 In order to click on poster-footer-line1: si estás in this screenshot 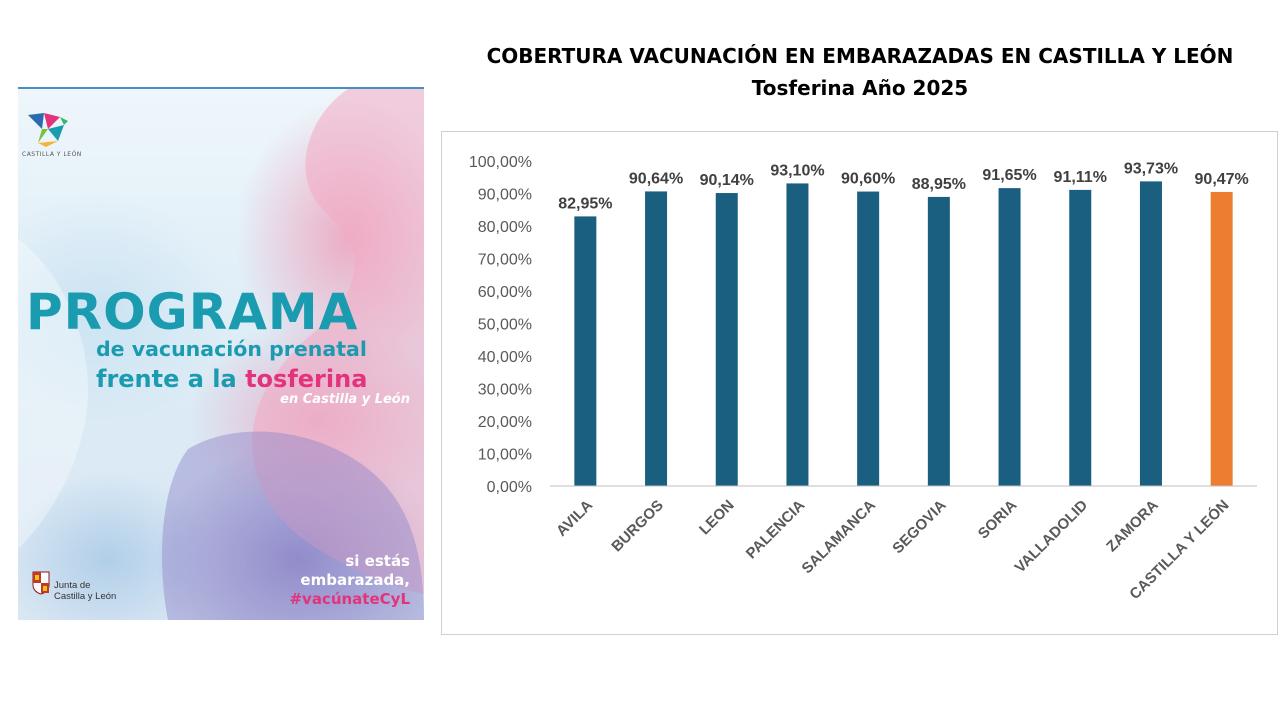, I will do `click(377, 561)`.